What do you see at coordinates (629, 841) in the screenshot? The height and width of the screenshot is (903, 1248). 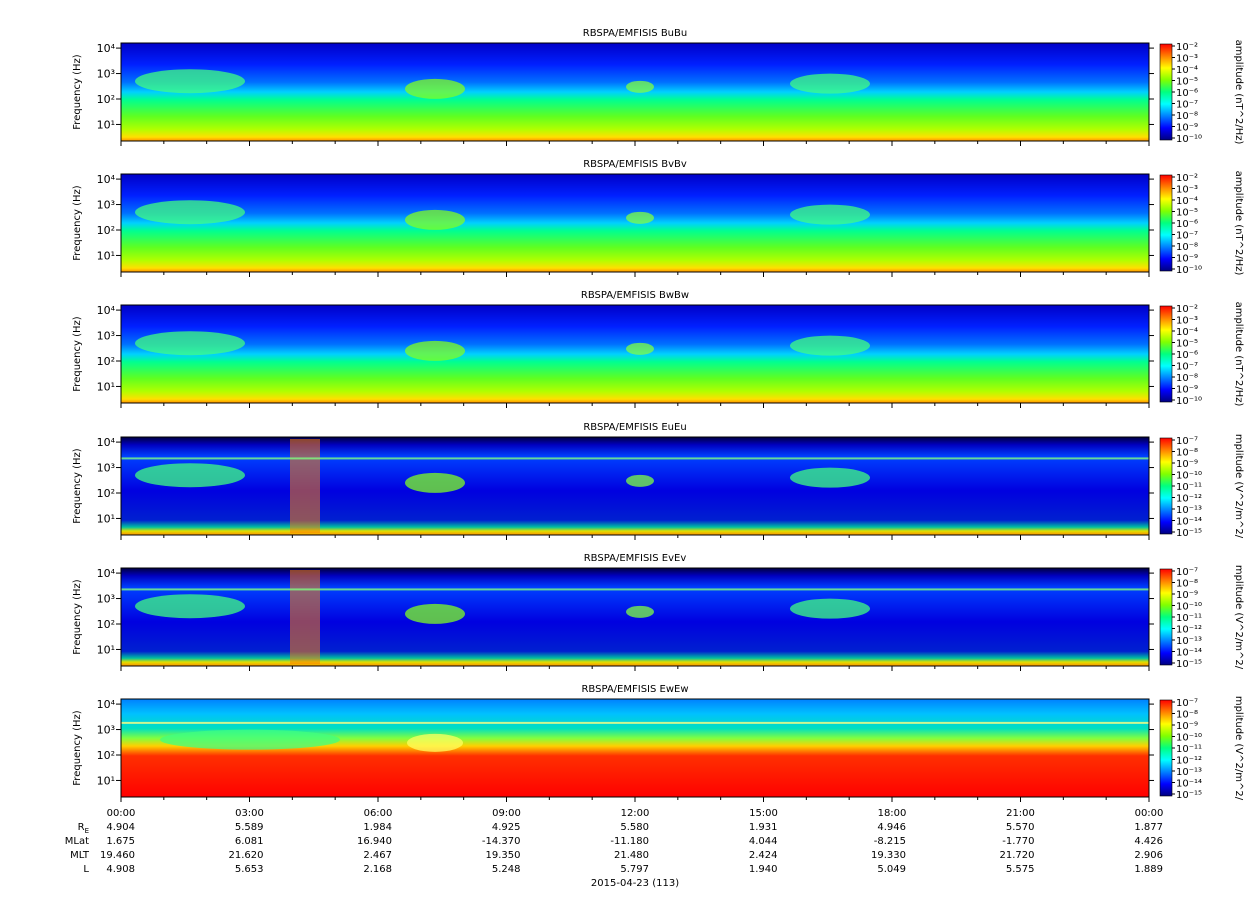 I see `ephemeris-value: -11.180` at bounding box center [629, 841].